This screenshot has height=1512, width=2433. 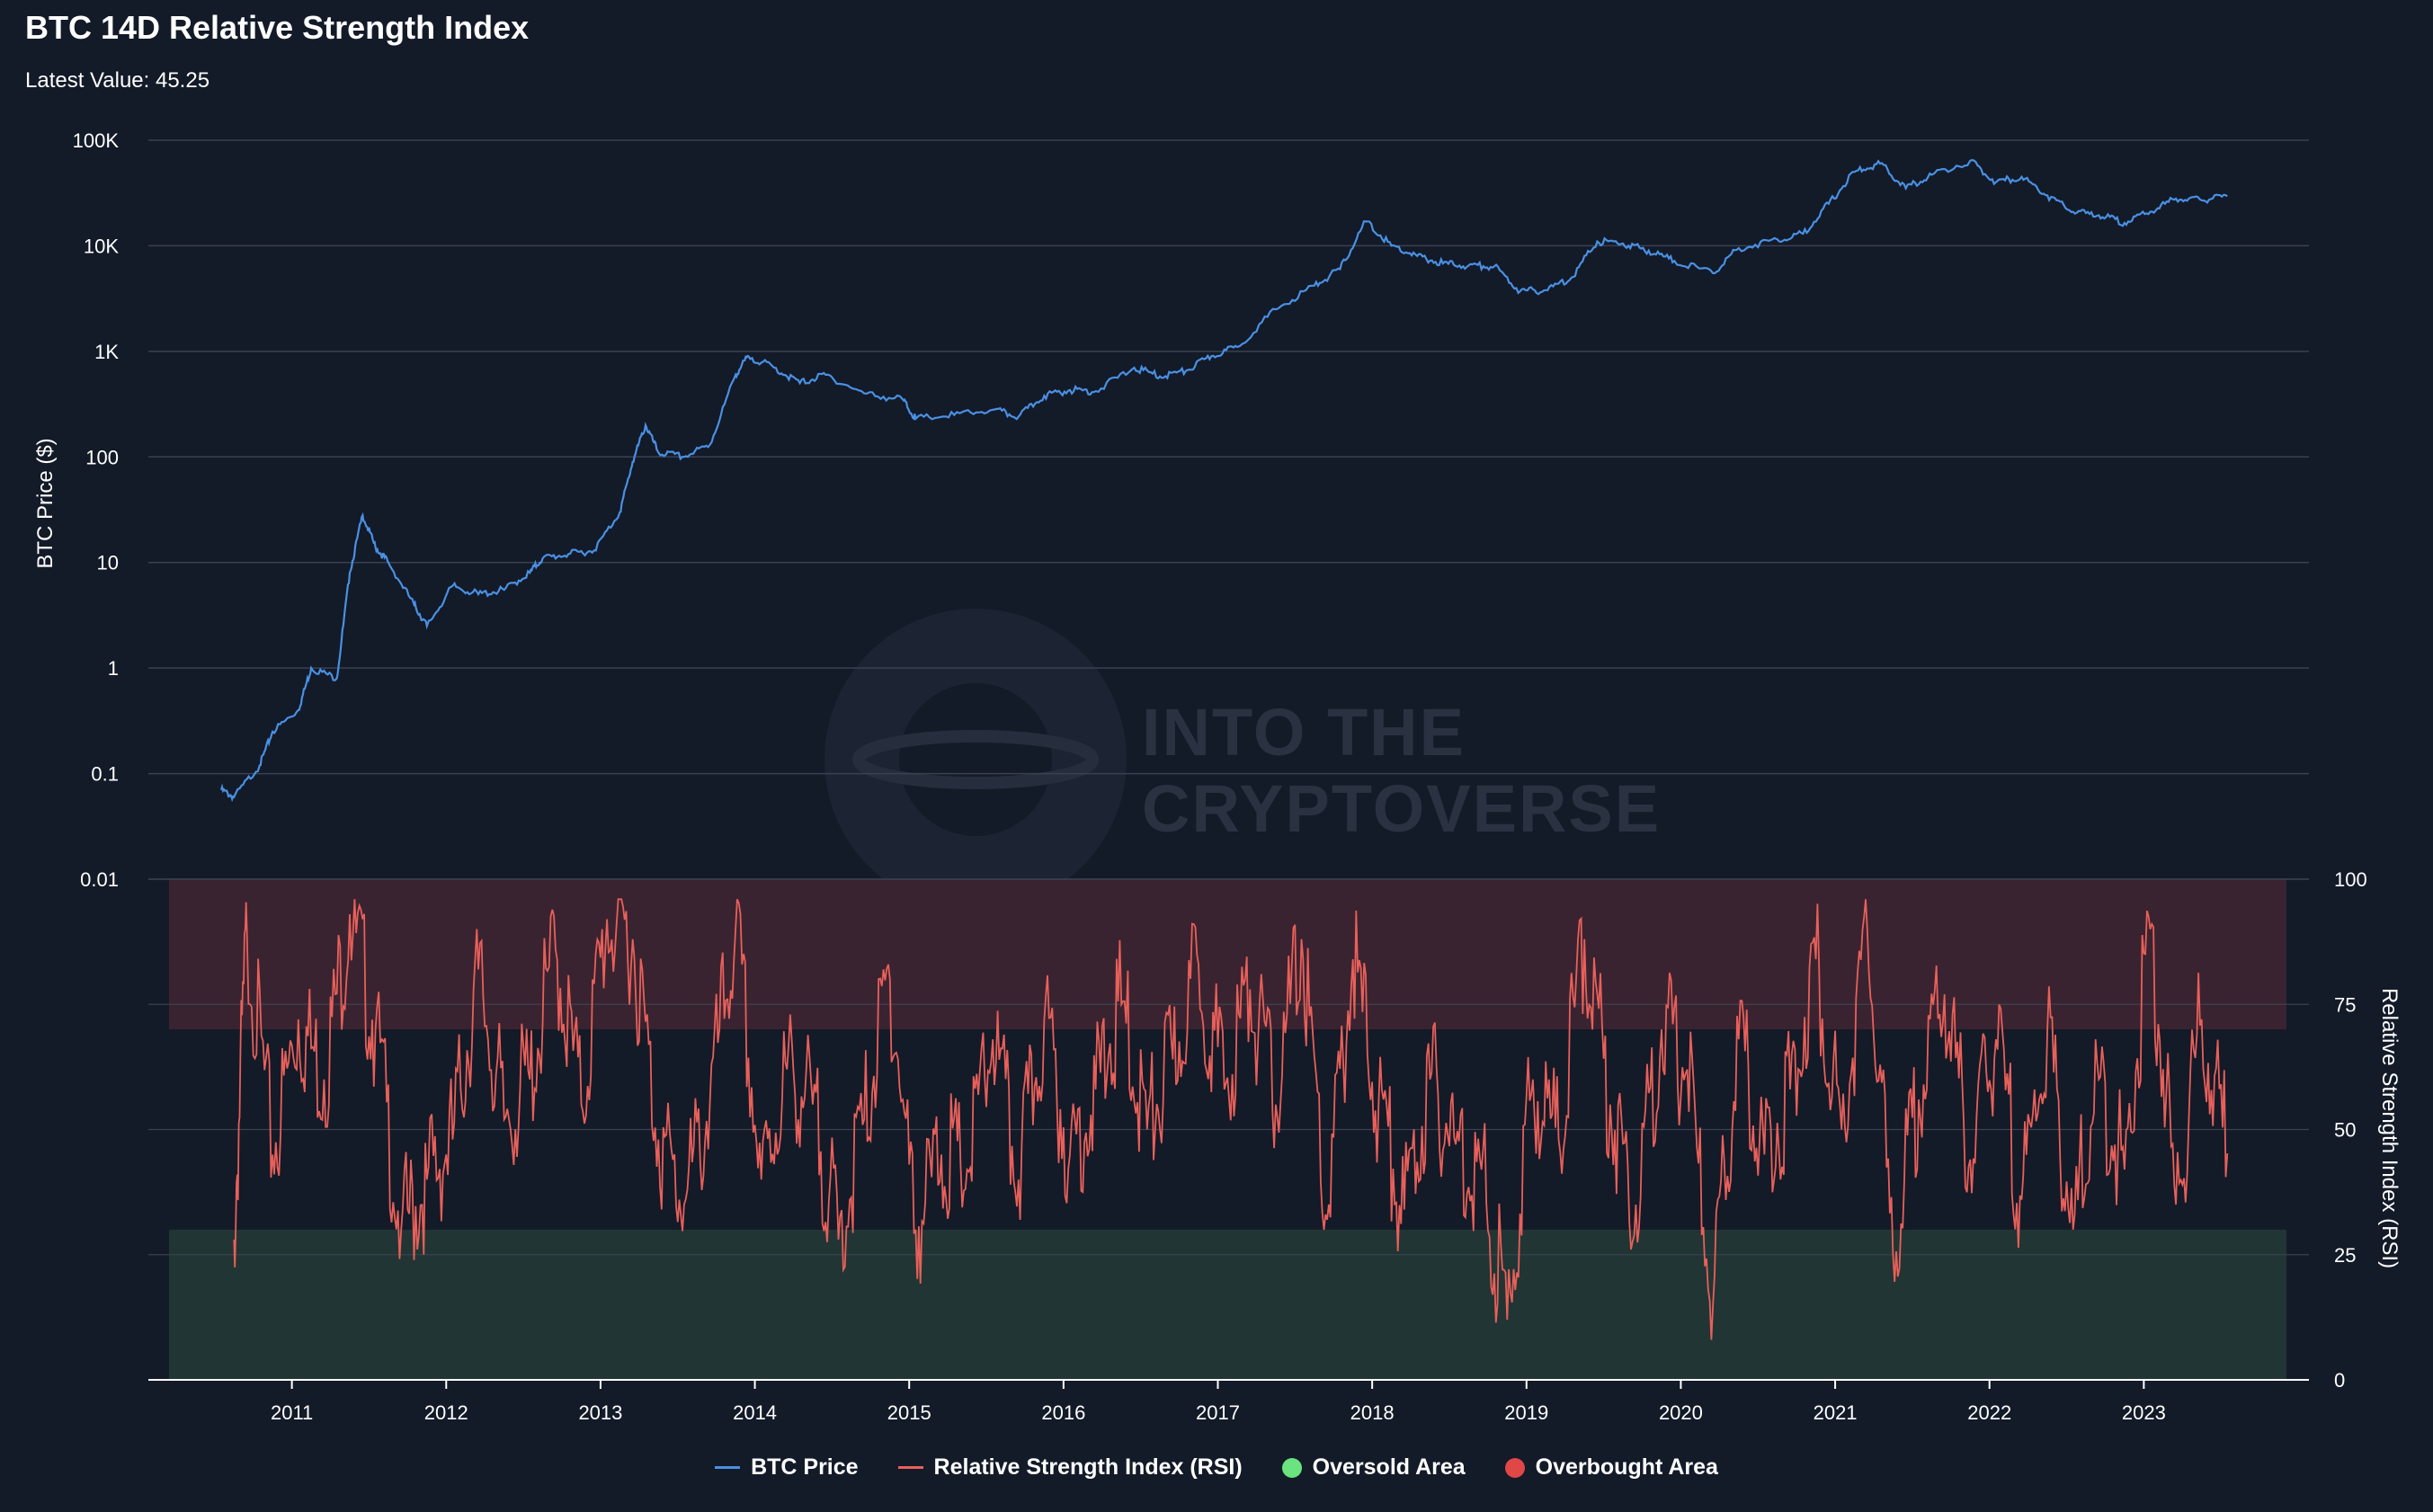 What do you see at coordinates (101, 246) in the screenshot?
I see `price-tick-label: 10K` at bounding box center [101, 246].